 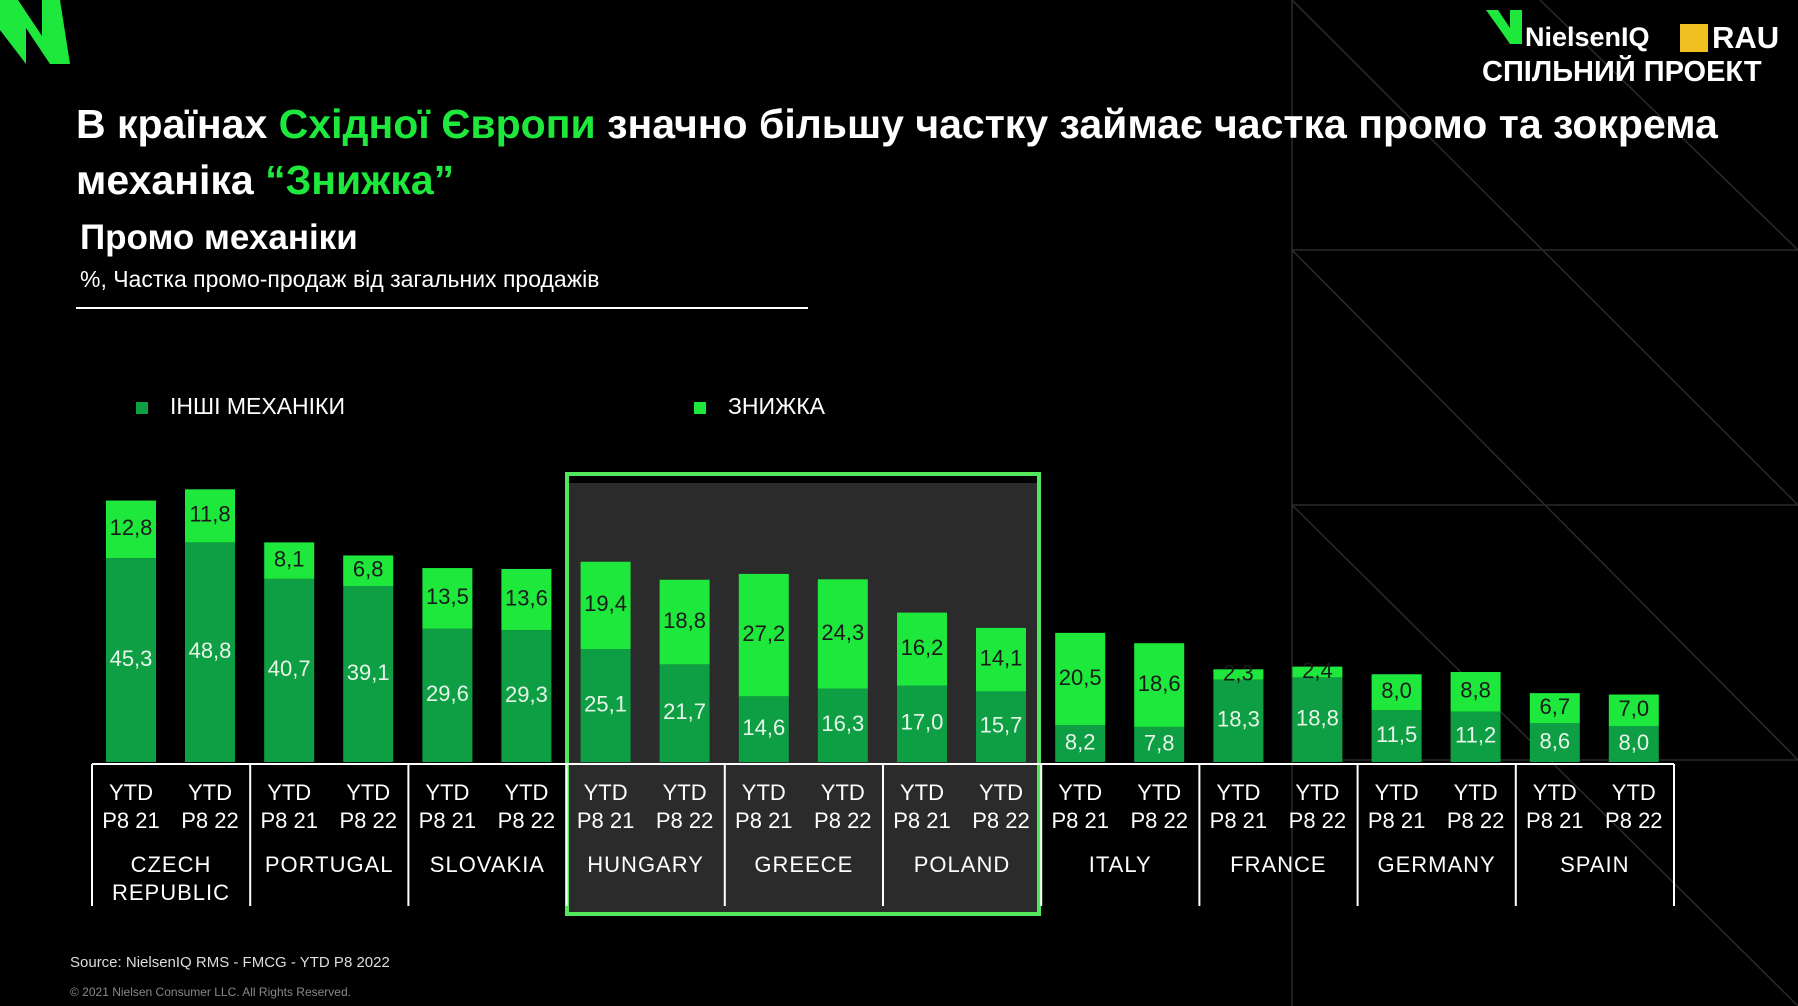 I want to click on value-label: 15,7, so click(x=1001, y=724).